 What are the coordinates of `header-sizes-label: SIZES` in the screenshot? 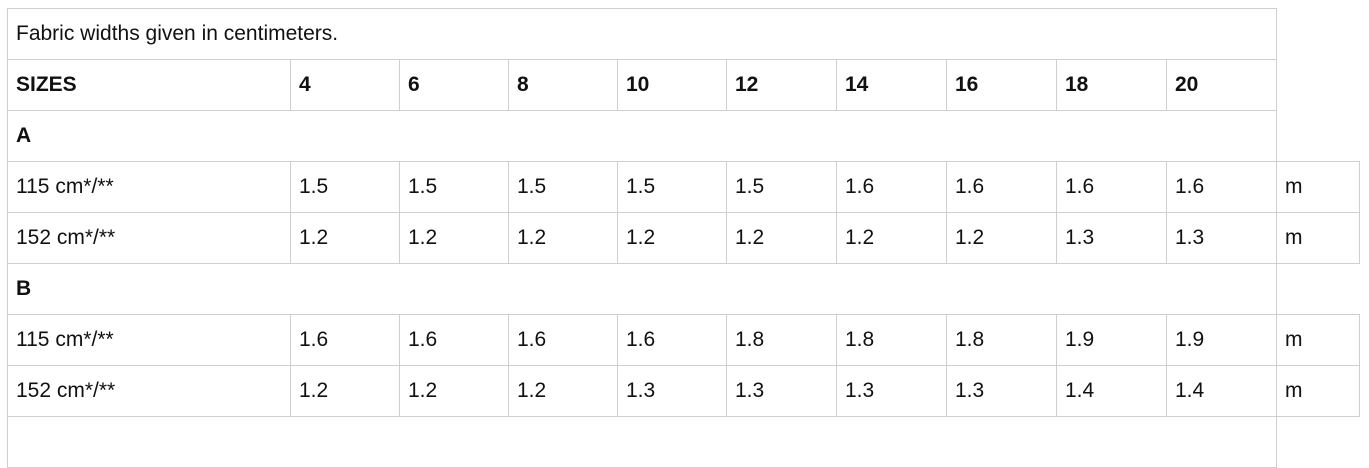 It's located at (149, 85).